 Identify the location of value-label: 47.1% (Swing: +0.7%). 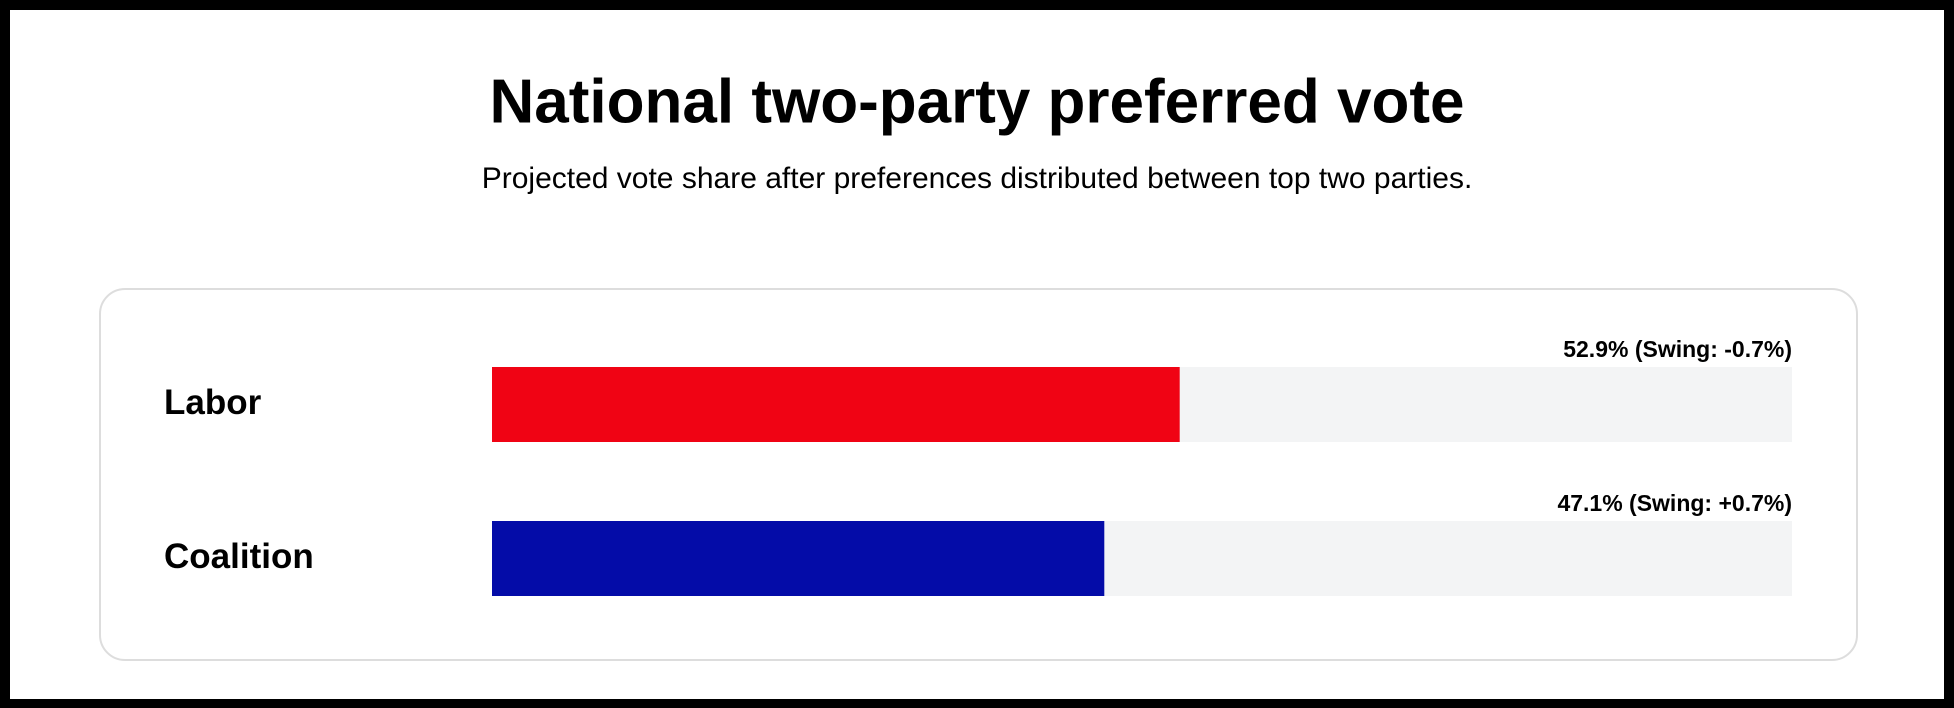
(1674, 503).